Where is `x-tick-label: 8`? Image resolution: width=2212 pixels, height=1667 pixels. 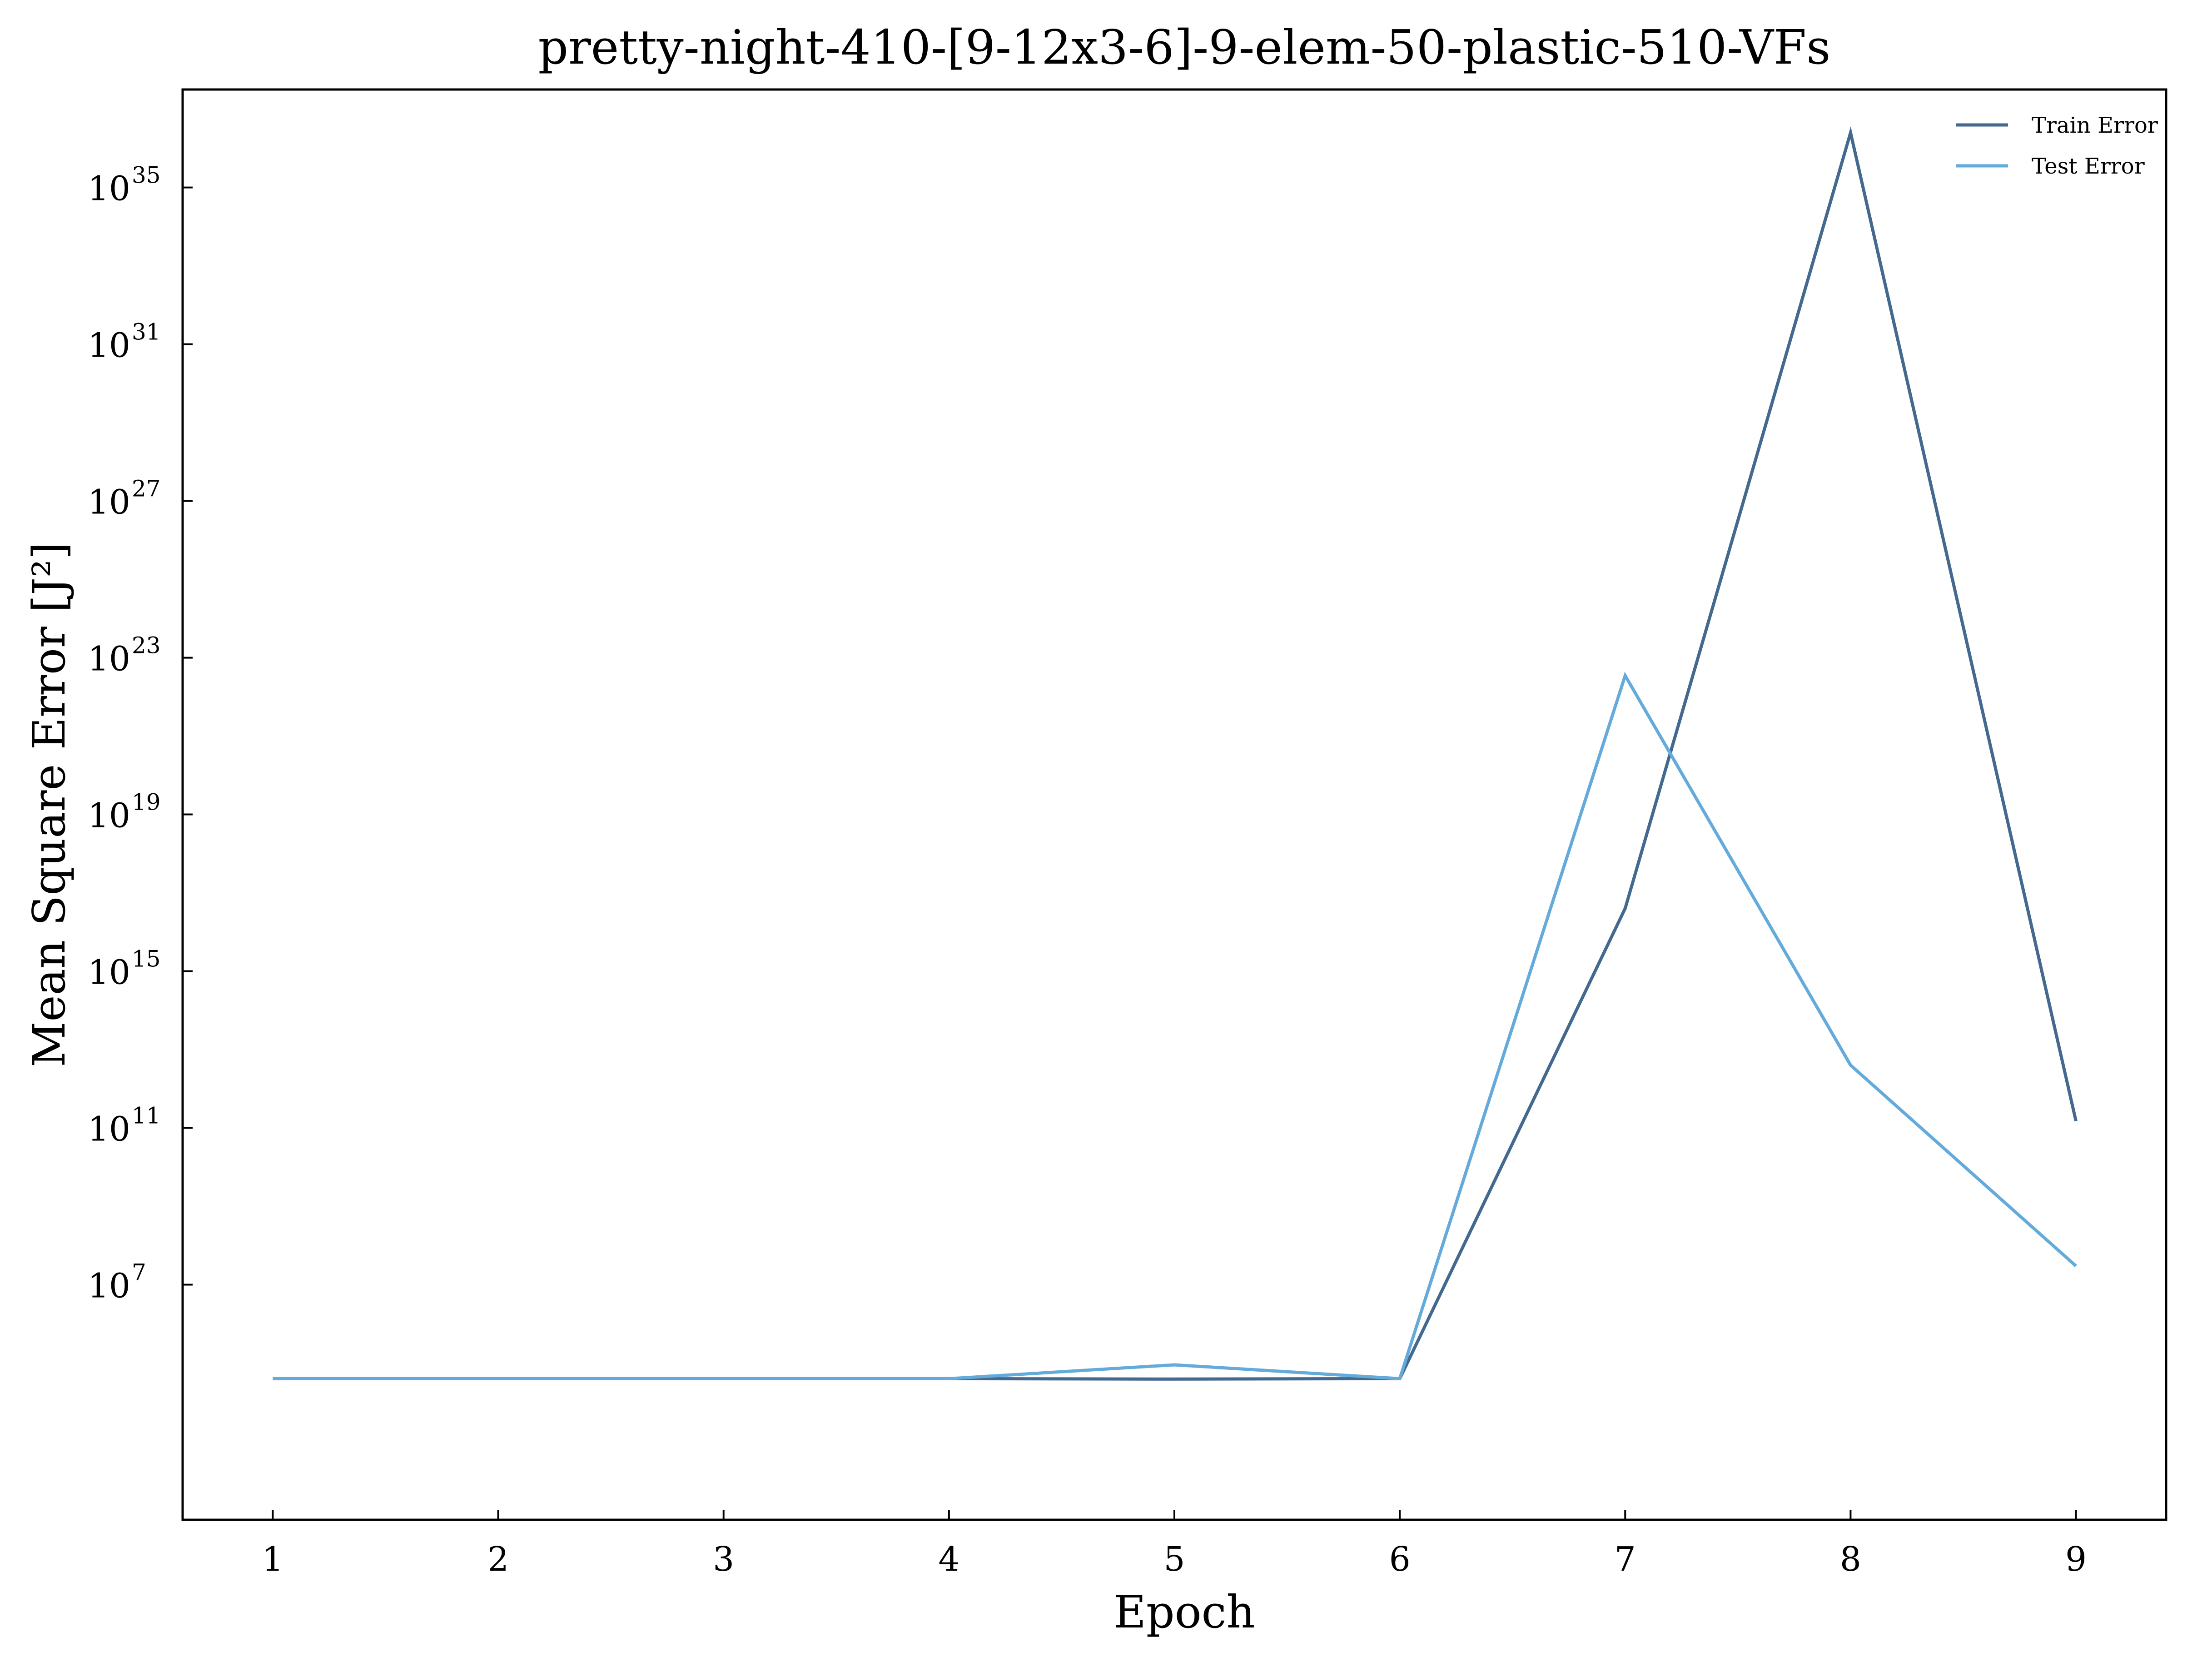 x-tick-label: 8 is located at coordinates (1851, 1559).